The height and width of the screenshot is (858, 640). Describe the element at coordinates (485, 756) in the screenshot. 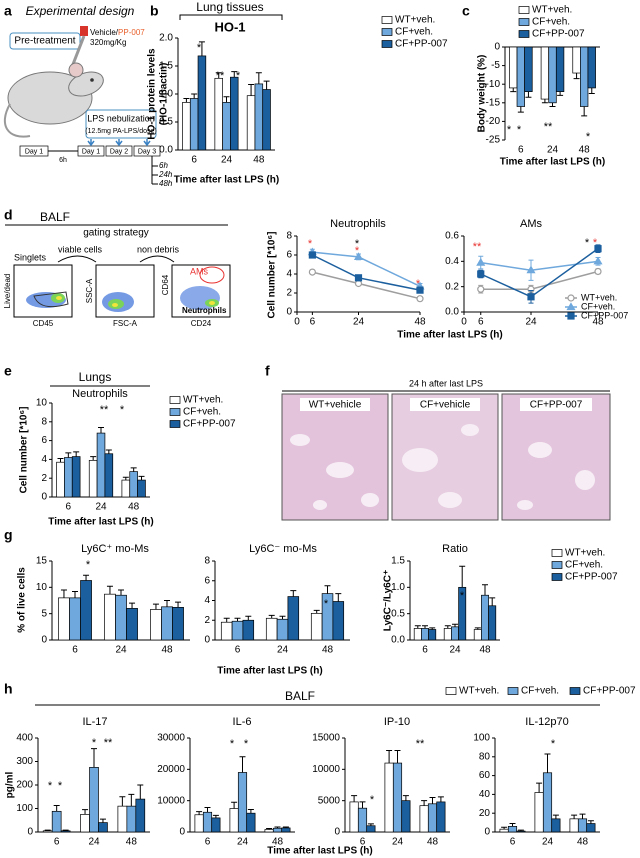

I see `y-tick-label: 80` at that location.